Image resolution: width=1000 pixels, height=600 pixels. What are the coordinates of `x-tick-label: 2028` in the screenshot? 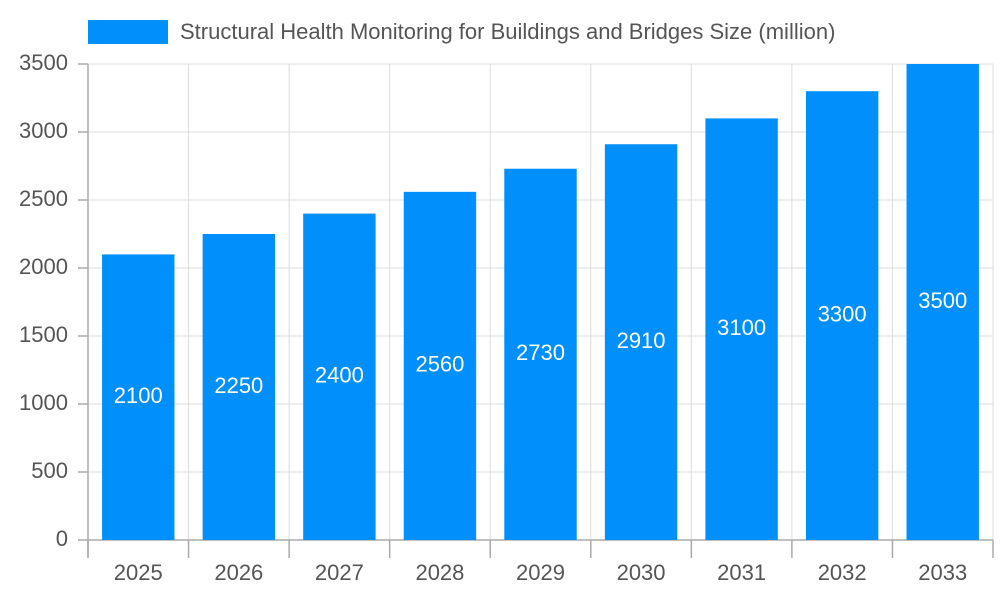 It's located at (439, 572).